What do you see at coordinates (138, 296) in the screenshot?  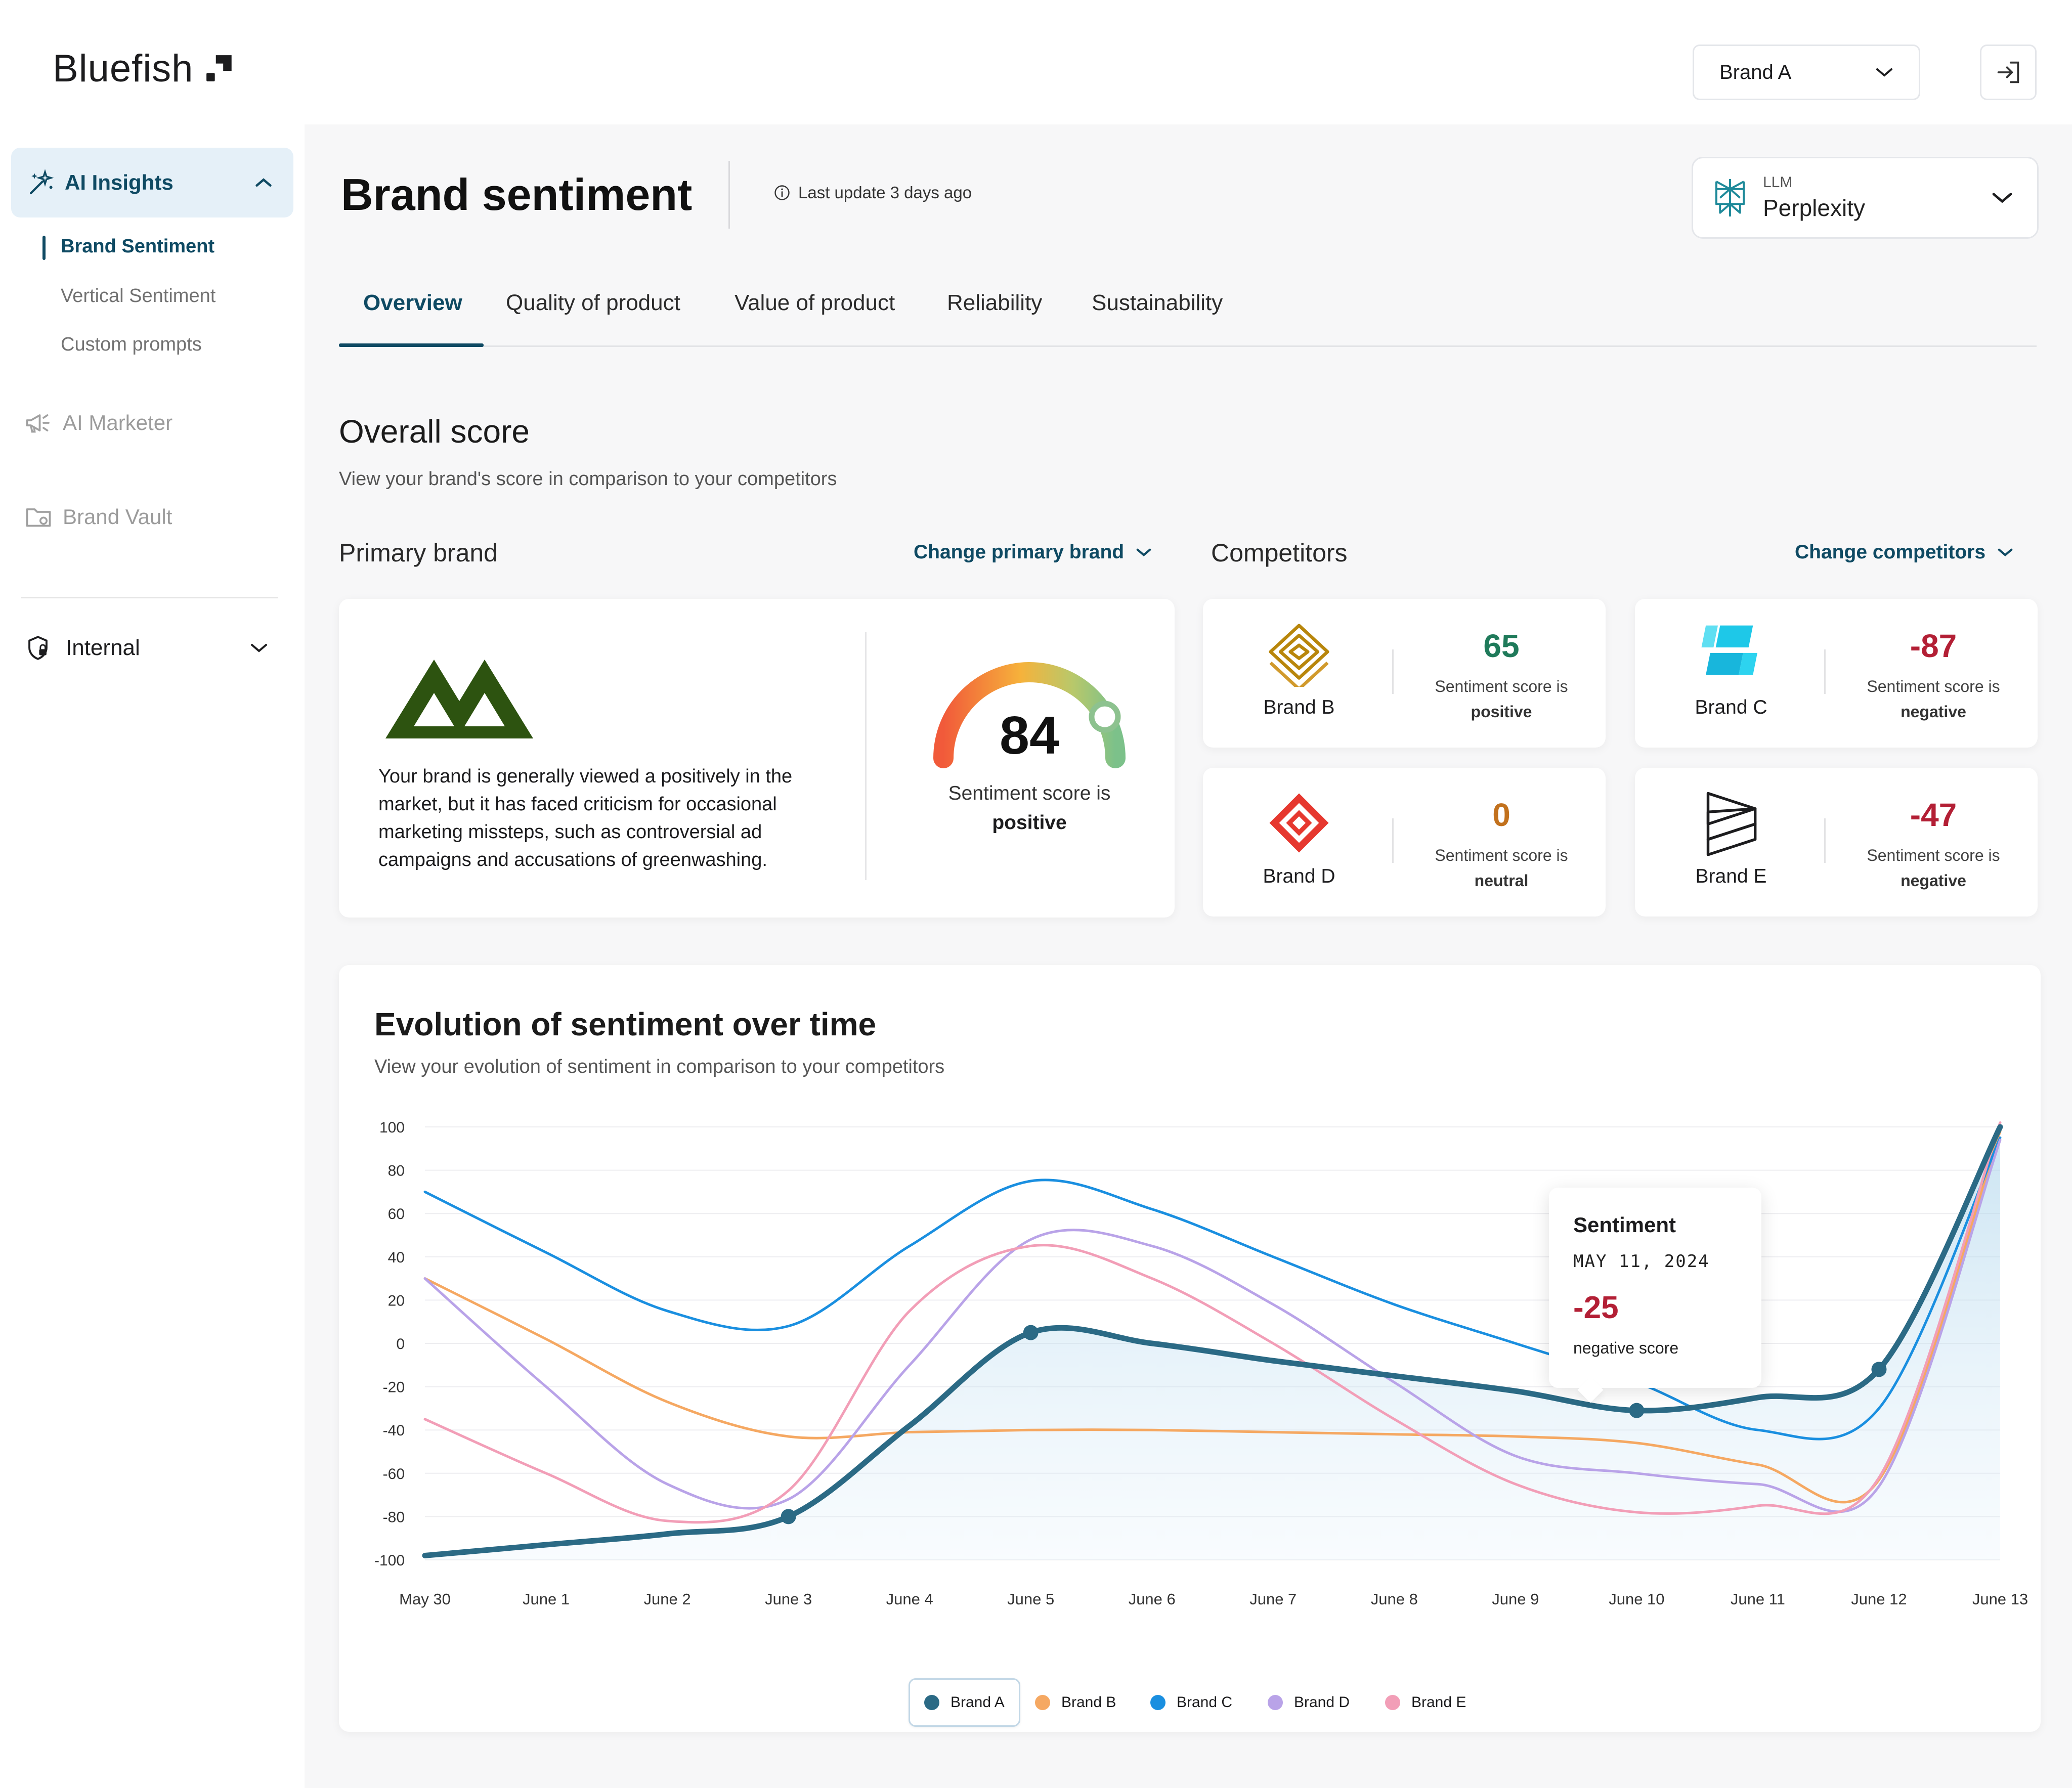 I see `sidebar-item-vertical-sentiment: Vertical Sentiment` at bounding box center [138, 296].